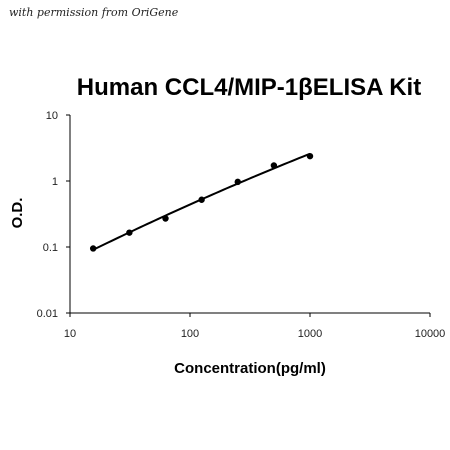 This screenshot has height=450, width=450. Describe the element at coordinates (310, 334) in the screenshot. I see `x-tick-label: 1000` at that location.